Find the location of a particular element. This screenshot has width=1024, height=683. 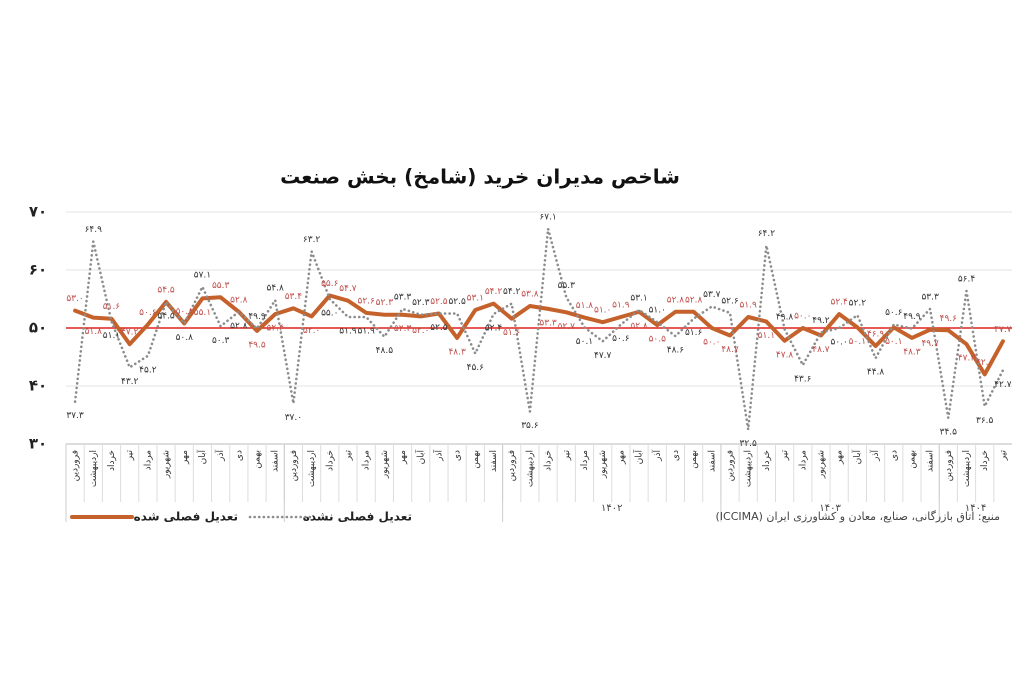

data-label: ۴۹.۹ is located at coordinates (257, 317).